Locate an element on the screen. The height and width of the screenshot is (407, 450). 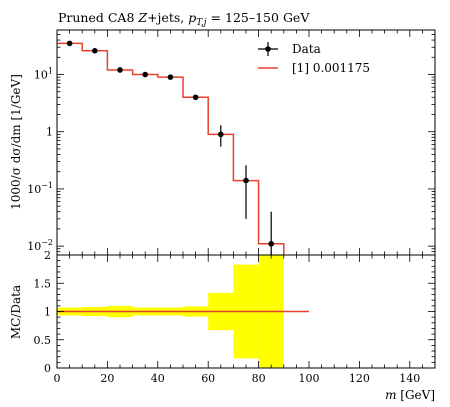
title-prefix: Pruned CA8 is located at coordinates (98, 17).